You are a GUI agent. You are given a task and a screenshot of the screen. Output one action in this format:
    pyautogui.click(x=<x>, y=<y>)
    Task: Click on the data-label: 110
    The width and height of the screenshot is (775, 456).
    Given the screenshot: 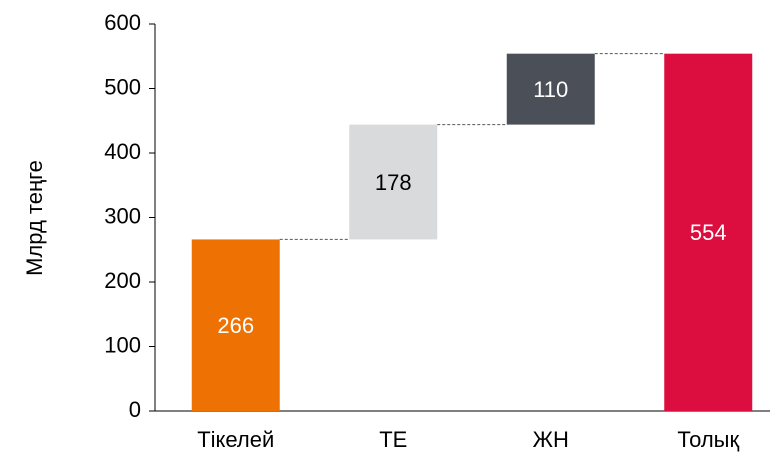 What is the action you would take?
    pyautogui.click(x=550, y=89)
    